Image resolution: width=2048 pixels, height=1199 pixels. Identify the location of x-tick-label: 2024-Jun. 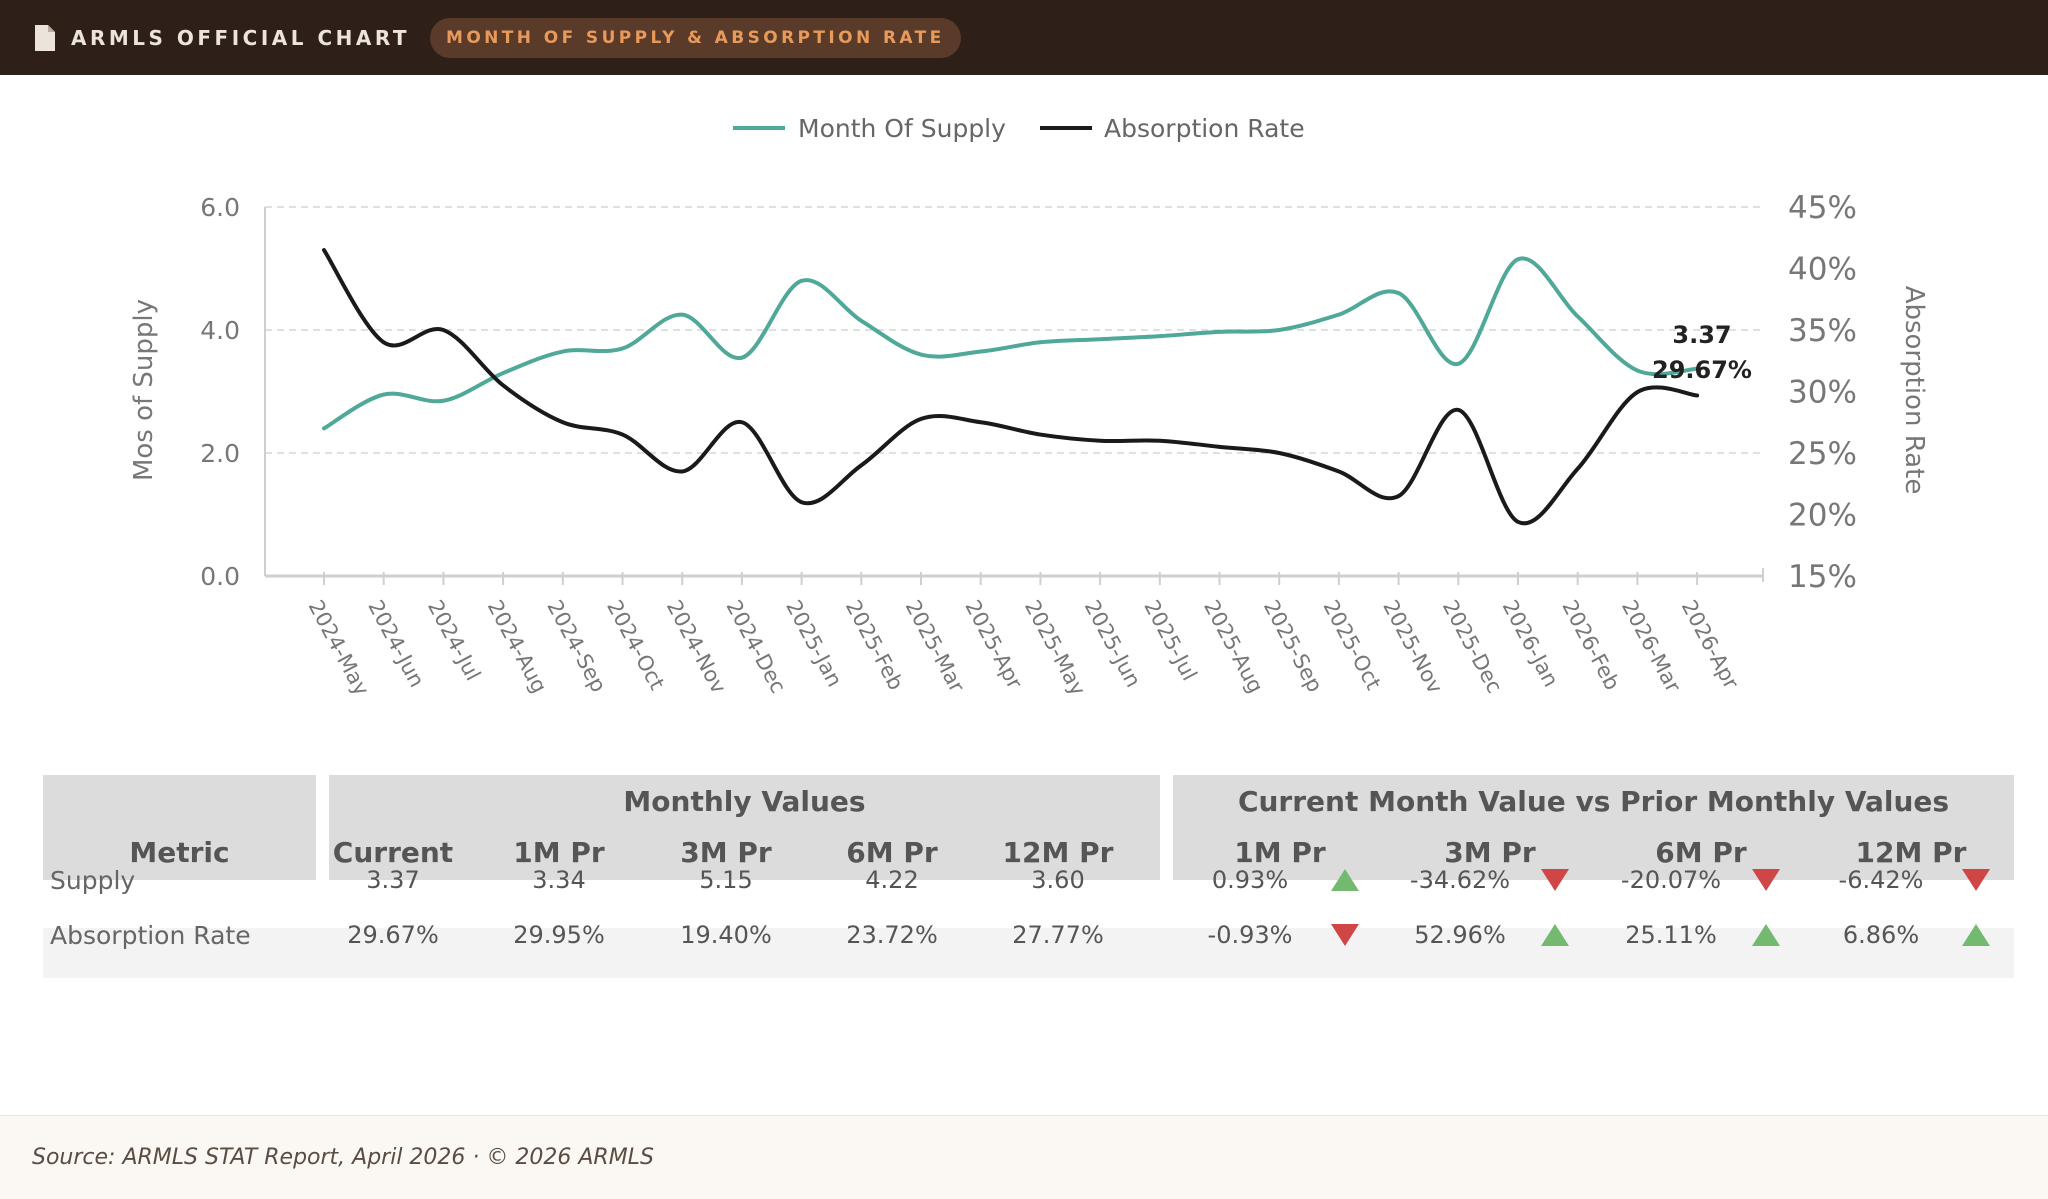
(396, 643).